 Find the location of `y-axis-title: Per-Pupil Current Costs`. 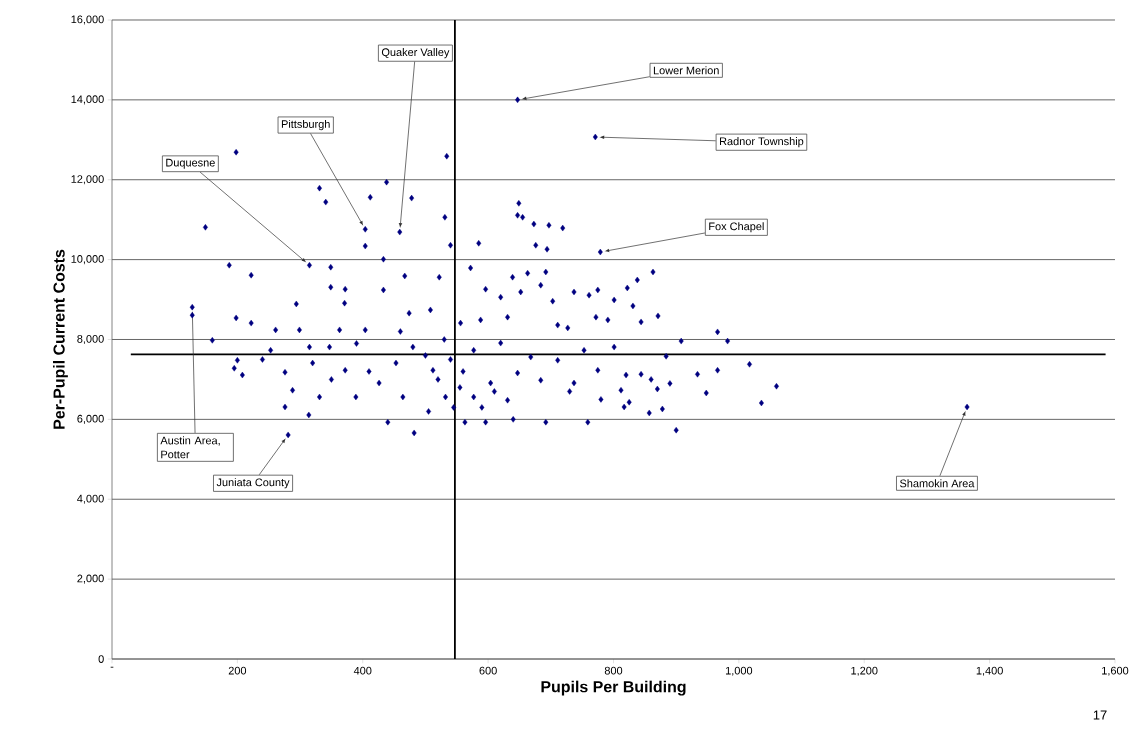

y-axis-title: Per-Pupil Current Costs is located at coordinates (60, 339).